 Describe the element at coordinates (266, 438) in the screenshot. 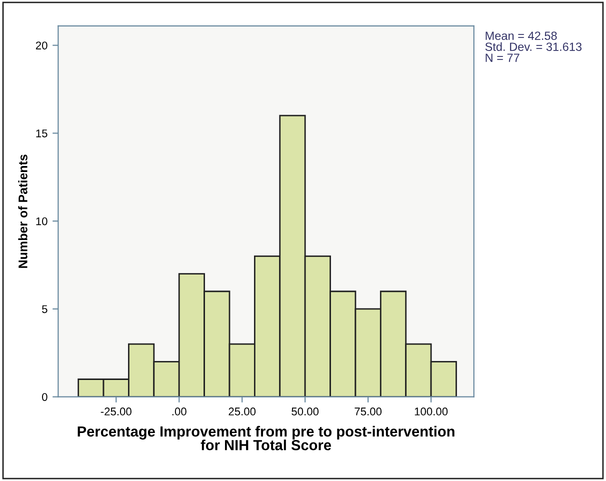

I see `x-axis-title: Percentage Improvement from pre to post-intervention for NIH Total Score` at that location.